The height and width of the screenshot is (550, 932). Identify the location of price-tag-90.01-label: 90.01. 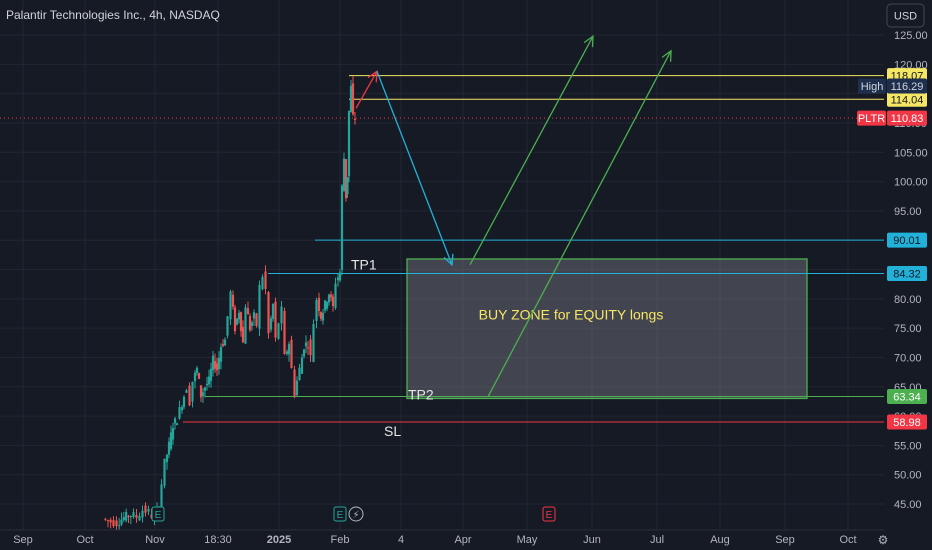
(907, 241).